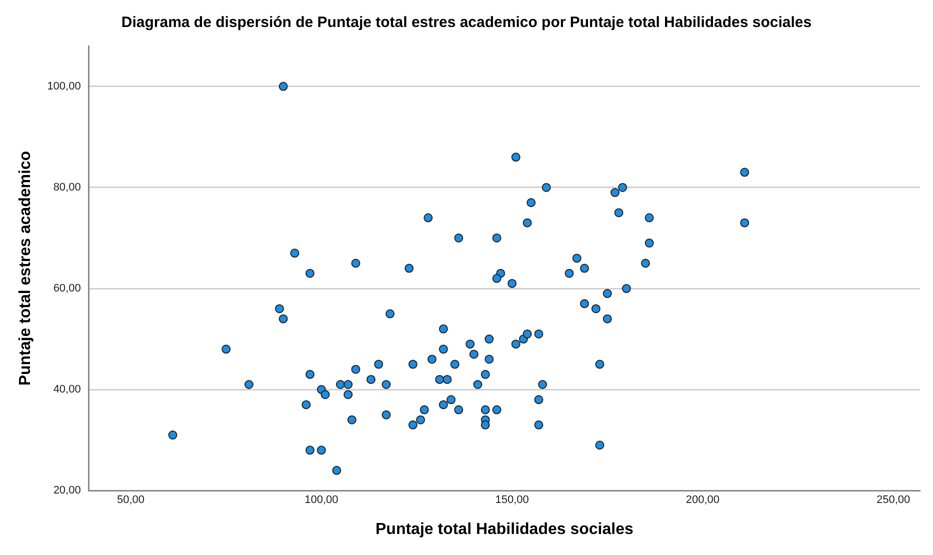 This screenshot has height=555, width=933. Describe the element at coordinates (131, 500) in the screenshot. I see `x-tick-label: 50,00` at that location.